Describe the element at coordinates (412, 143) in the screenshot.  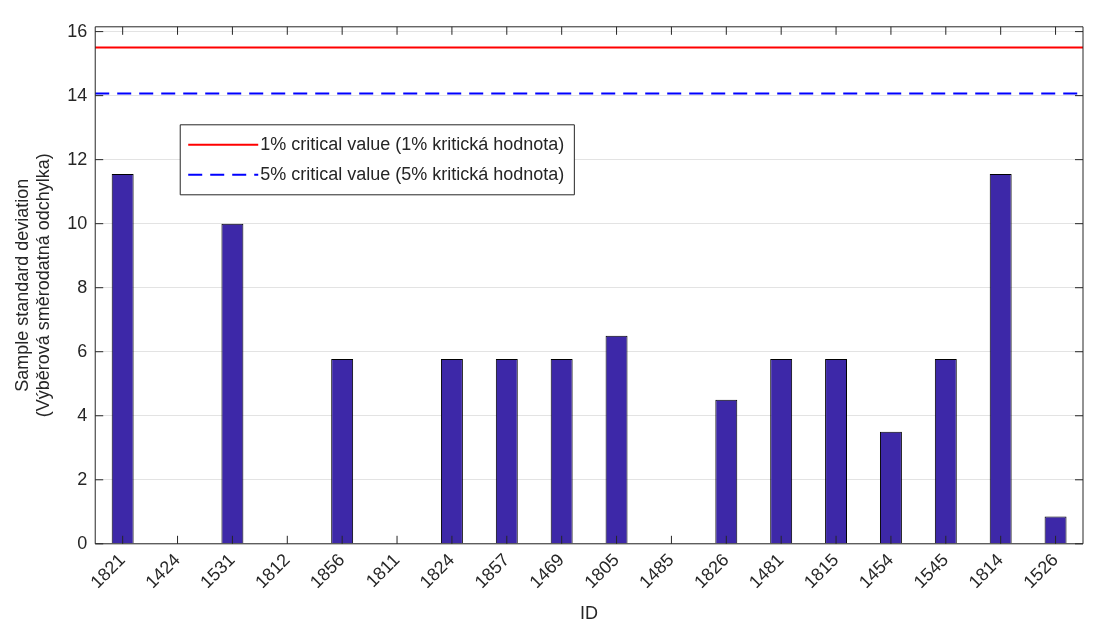
I see `legend-label: 1% critical value (1% kritická hodnota)` at that location.